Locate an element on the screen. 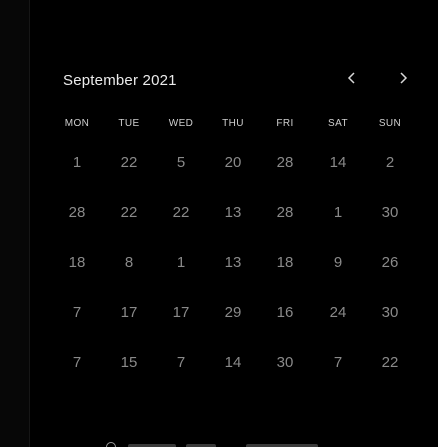 The height and width of the screenshot is (447, 438). previous-month-button is located at coordinates (352, 79).